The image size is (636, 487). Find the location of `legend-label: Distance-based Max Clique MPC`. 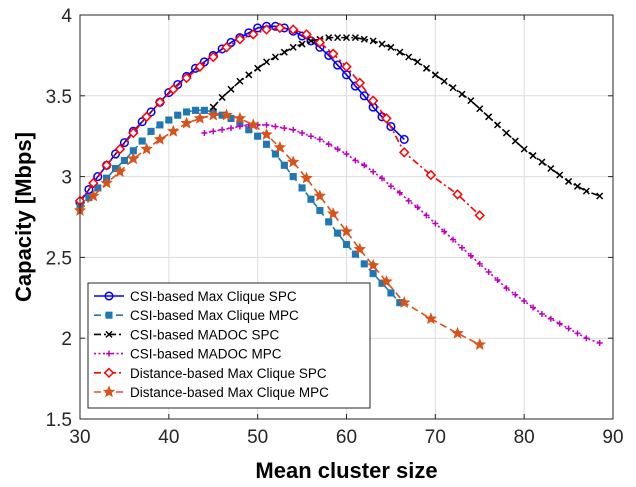

legend-label: Distance-based Max Clique MPC is located at coordinates (229, 392).